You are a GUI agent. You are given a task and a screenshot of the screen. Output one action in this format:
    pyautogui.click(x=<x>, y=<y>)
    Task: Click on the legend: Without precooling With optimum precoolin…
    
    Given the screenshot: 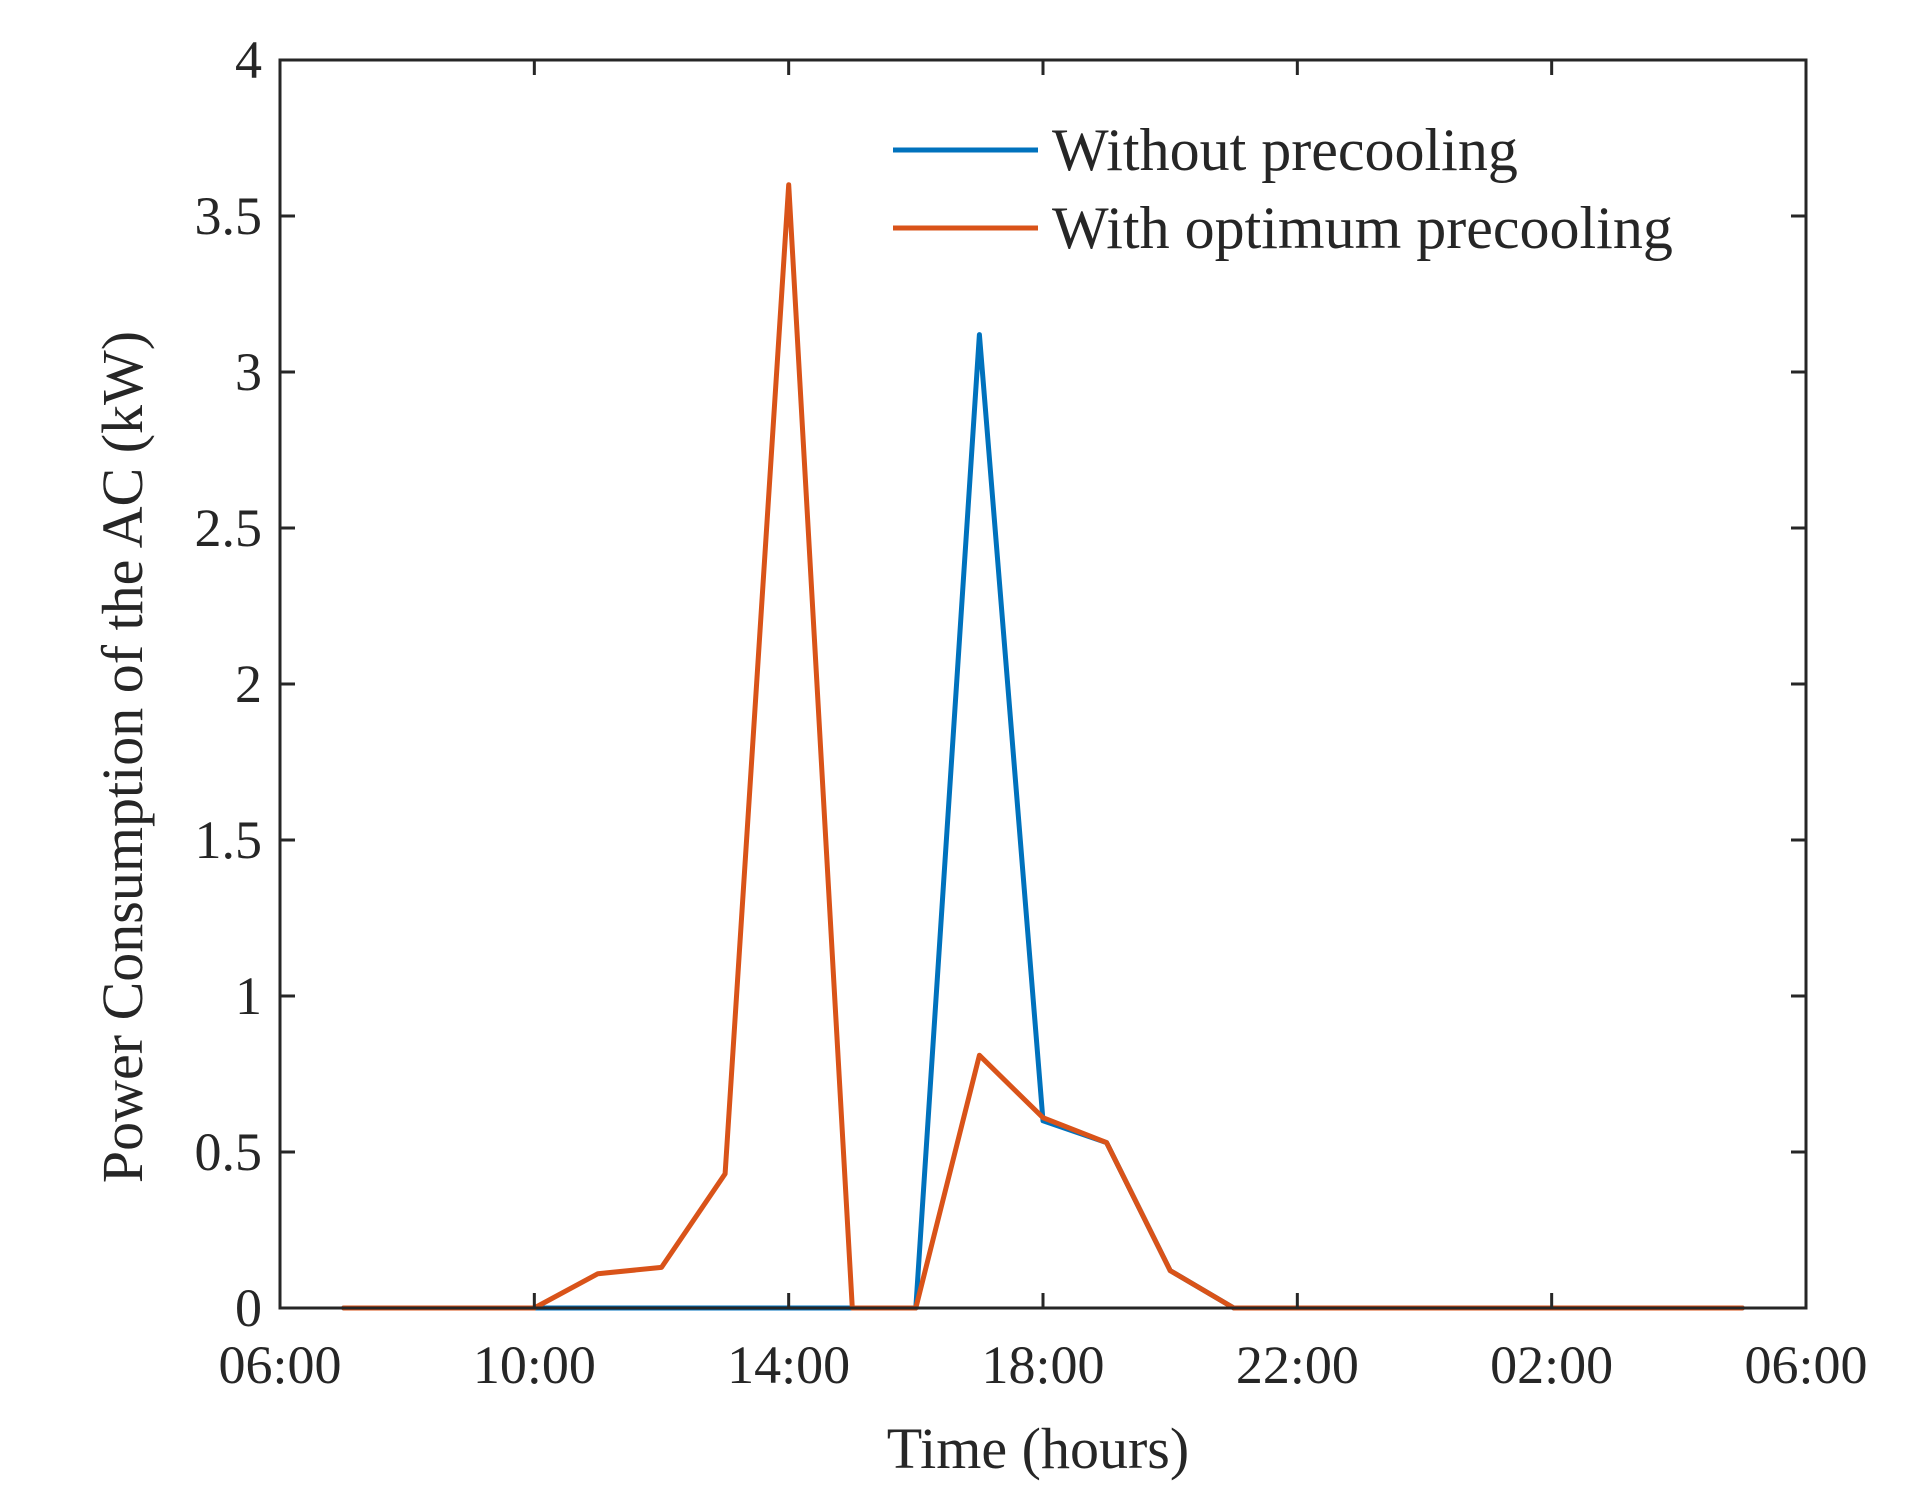 What is the action you would take?
    pyautogui.click(x=1283, y=189)
    